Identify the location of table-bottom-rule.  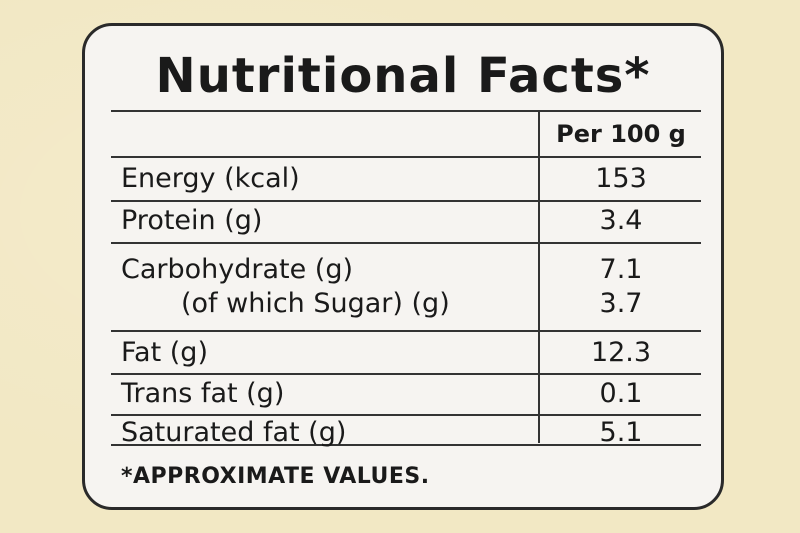
(406, 445).